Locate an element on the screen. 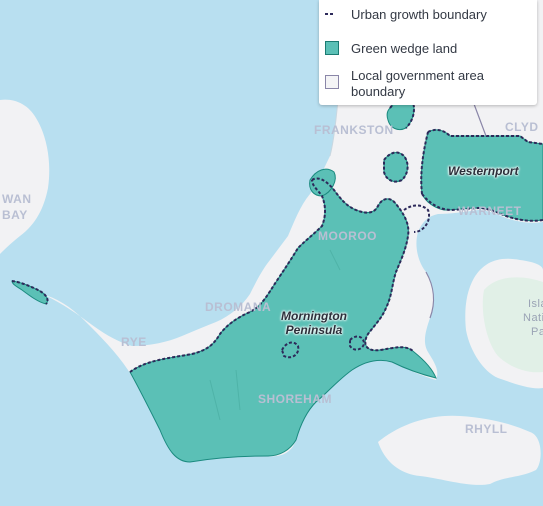 The image size is (543, 506). place-label-island-a: Isla is located at coordinates (535, 304).